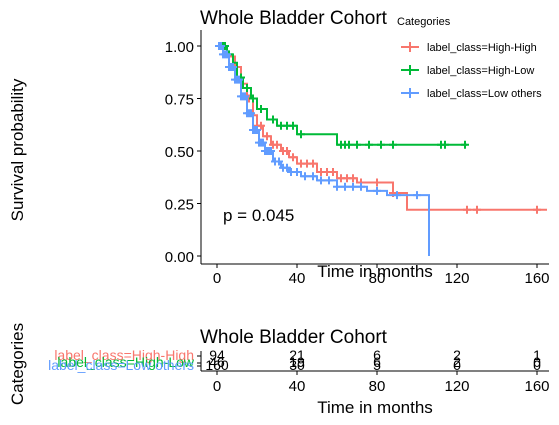 The width and height of the screenshot is (559, 425). What do you see at coordinates (536, 386) in the screenshot?
I see `table-x-tick-label: 160` at bounding box center [536, 386].